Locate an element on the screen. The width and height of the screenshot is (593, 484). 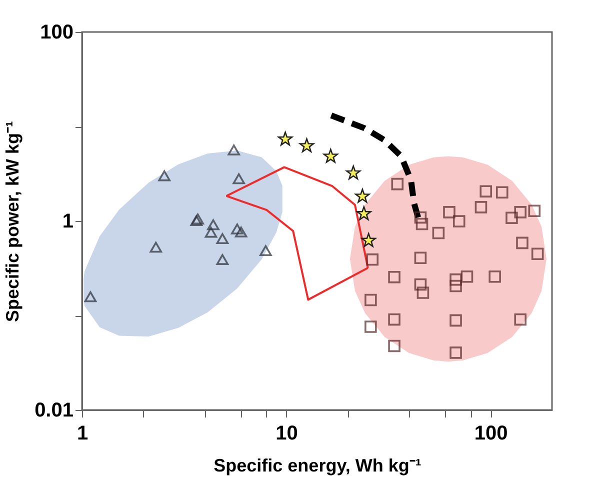
y-tick-label: 0.01 is located at coordinates (54, 411).